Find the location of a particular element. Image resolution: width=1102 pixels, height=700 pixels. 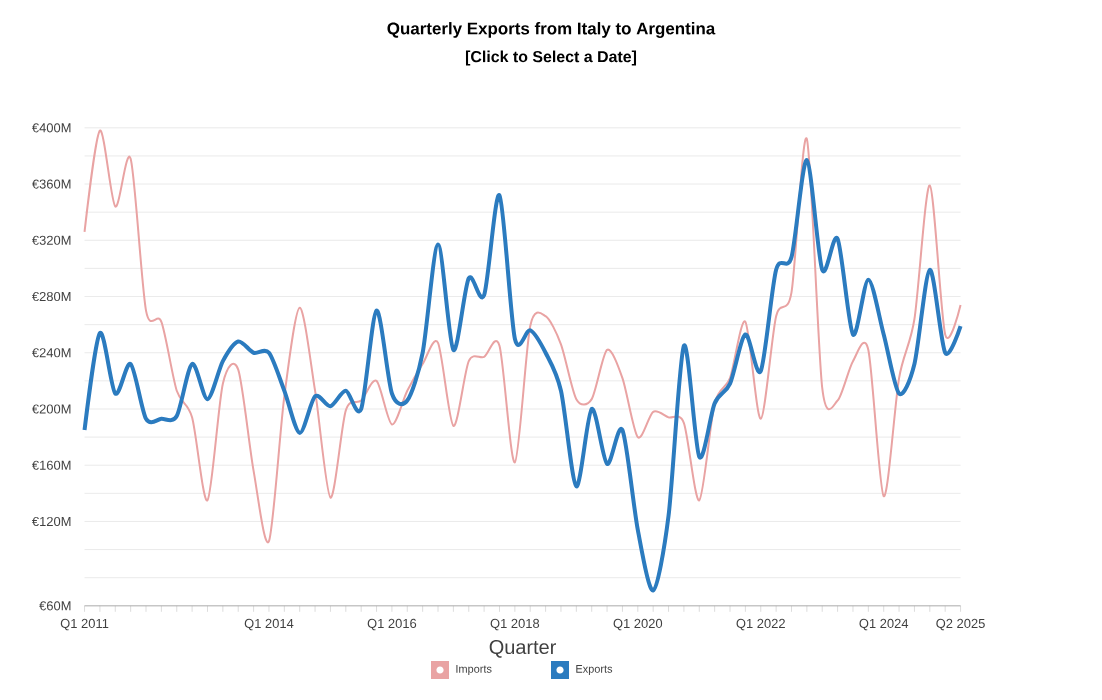

chart-title: Quarterly Exports from Italy to Argentina is located at coordinates (551, 30).